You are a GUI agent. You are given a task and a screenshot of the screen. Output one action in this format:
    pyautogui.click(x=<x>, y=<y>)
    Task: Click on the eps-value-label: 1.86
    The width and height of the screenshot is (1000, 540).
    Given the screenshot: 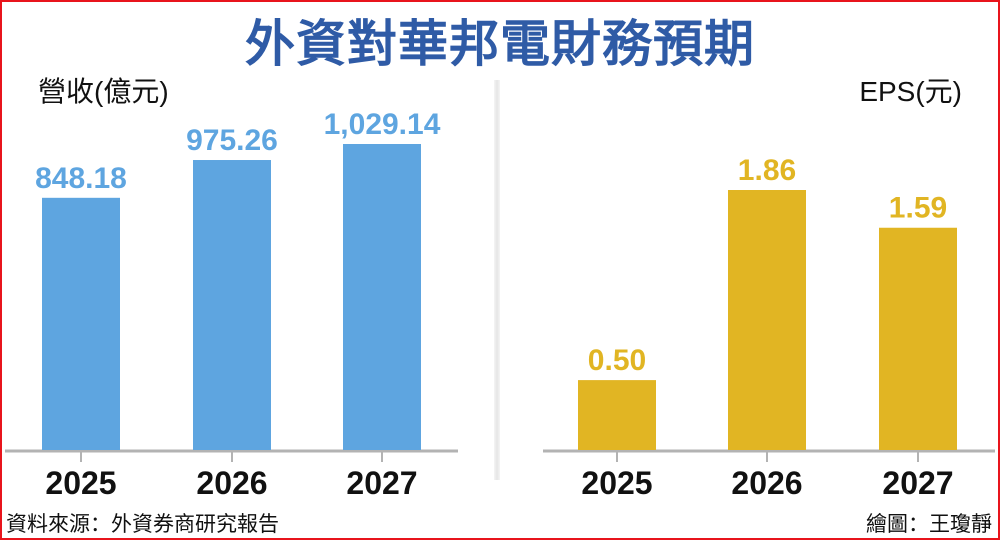 What is the action you would take?
    pyautogui.click(x=767, y=170)
    